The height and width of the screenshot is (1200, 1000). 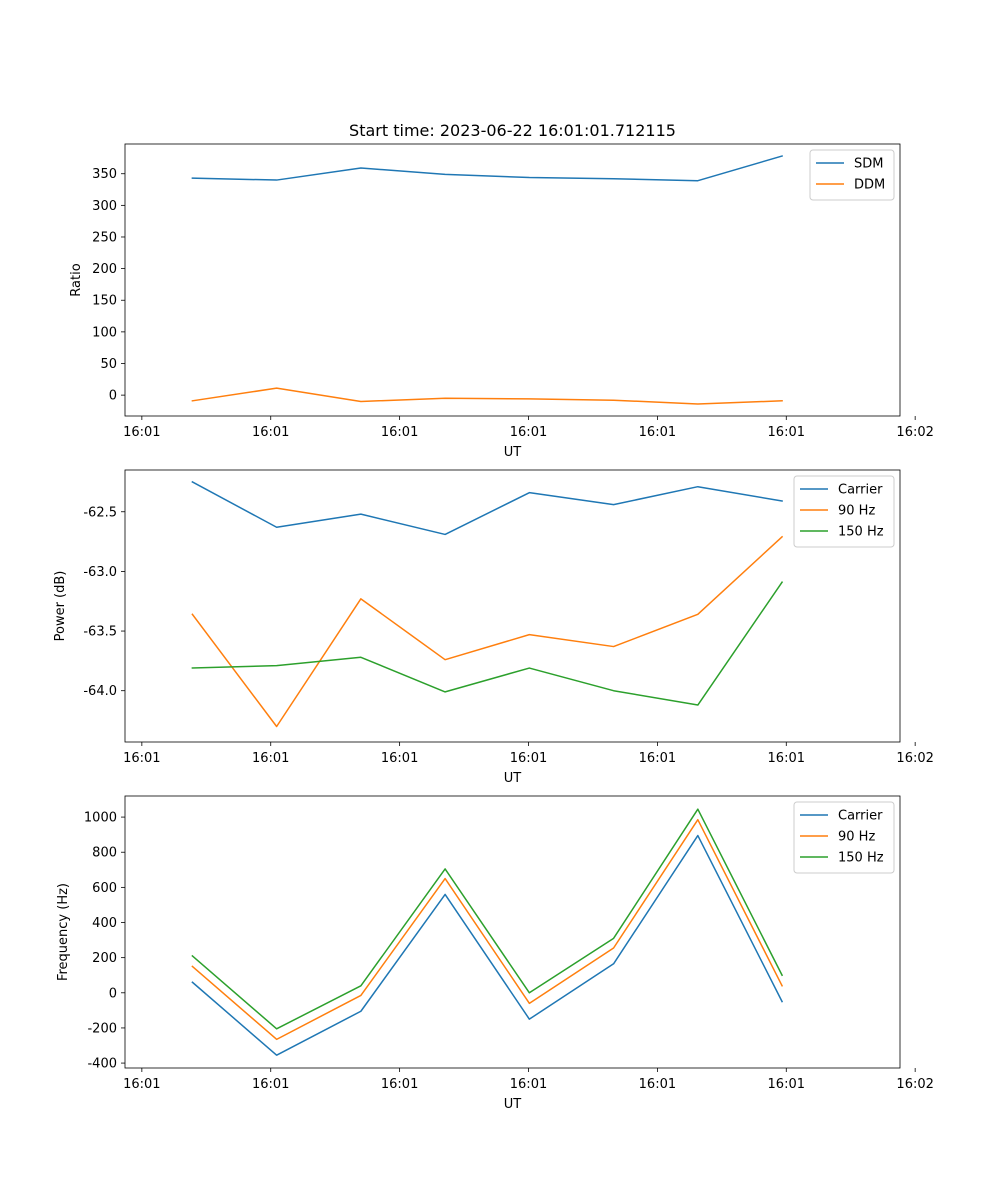 What do you see at coordinates (868, 164) in the screenshot?
I see `legend-label-sdm: SDM` at bounding box center [868, 164].